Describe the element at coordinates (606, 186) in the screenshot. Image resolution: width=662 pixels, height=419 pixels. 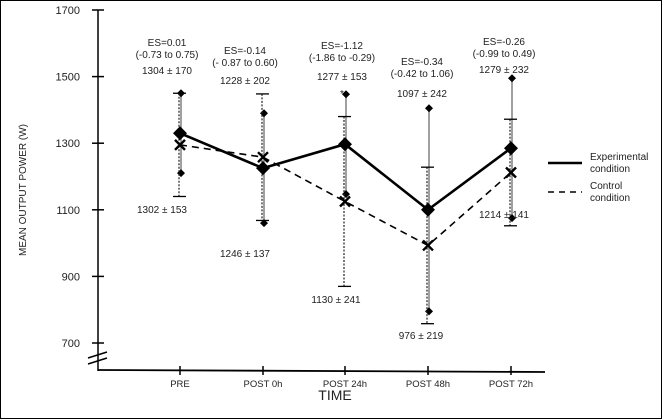
I see `legend-label-control-line1: Control` at that location.